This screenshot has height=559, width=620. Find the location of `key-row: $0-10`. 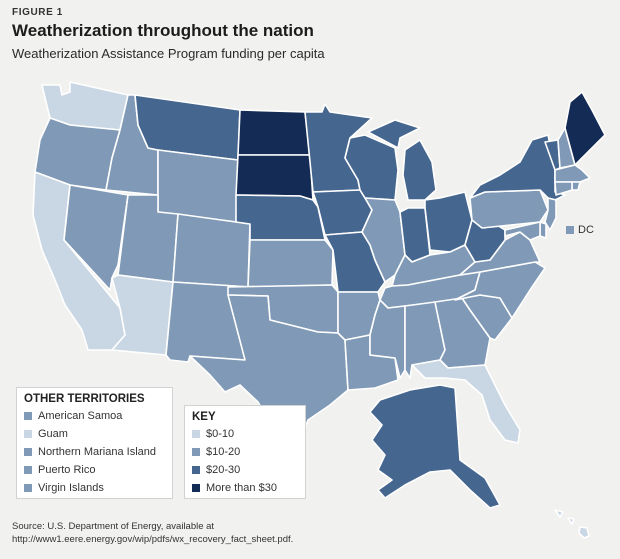

key-row: $0-10 is located at coordinates (248, 434).